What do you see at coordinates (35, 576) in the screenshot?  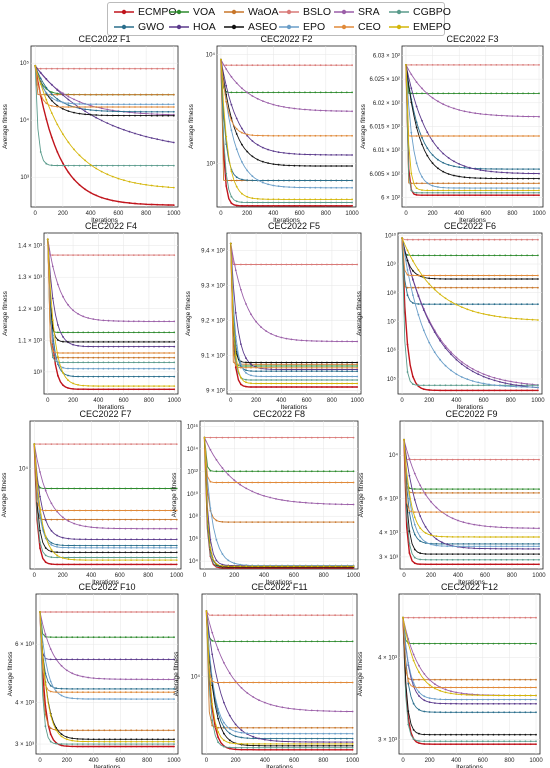 I see `x-tick-label: 0` at bounding box center [35, 576].